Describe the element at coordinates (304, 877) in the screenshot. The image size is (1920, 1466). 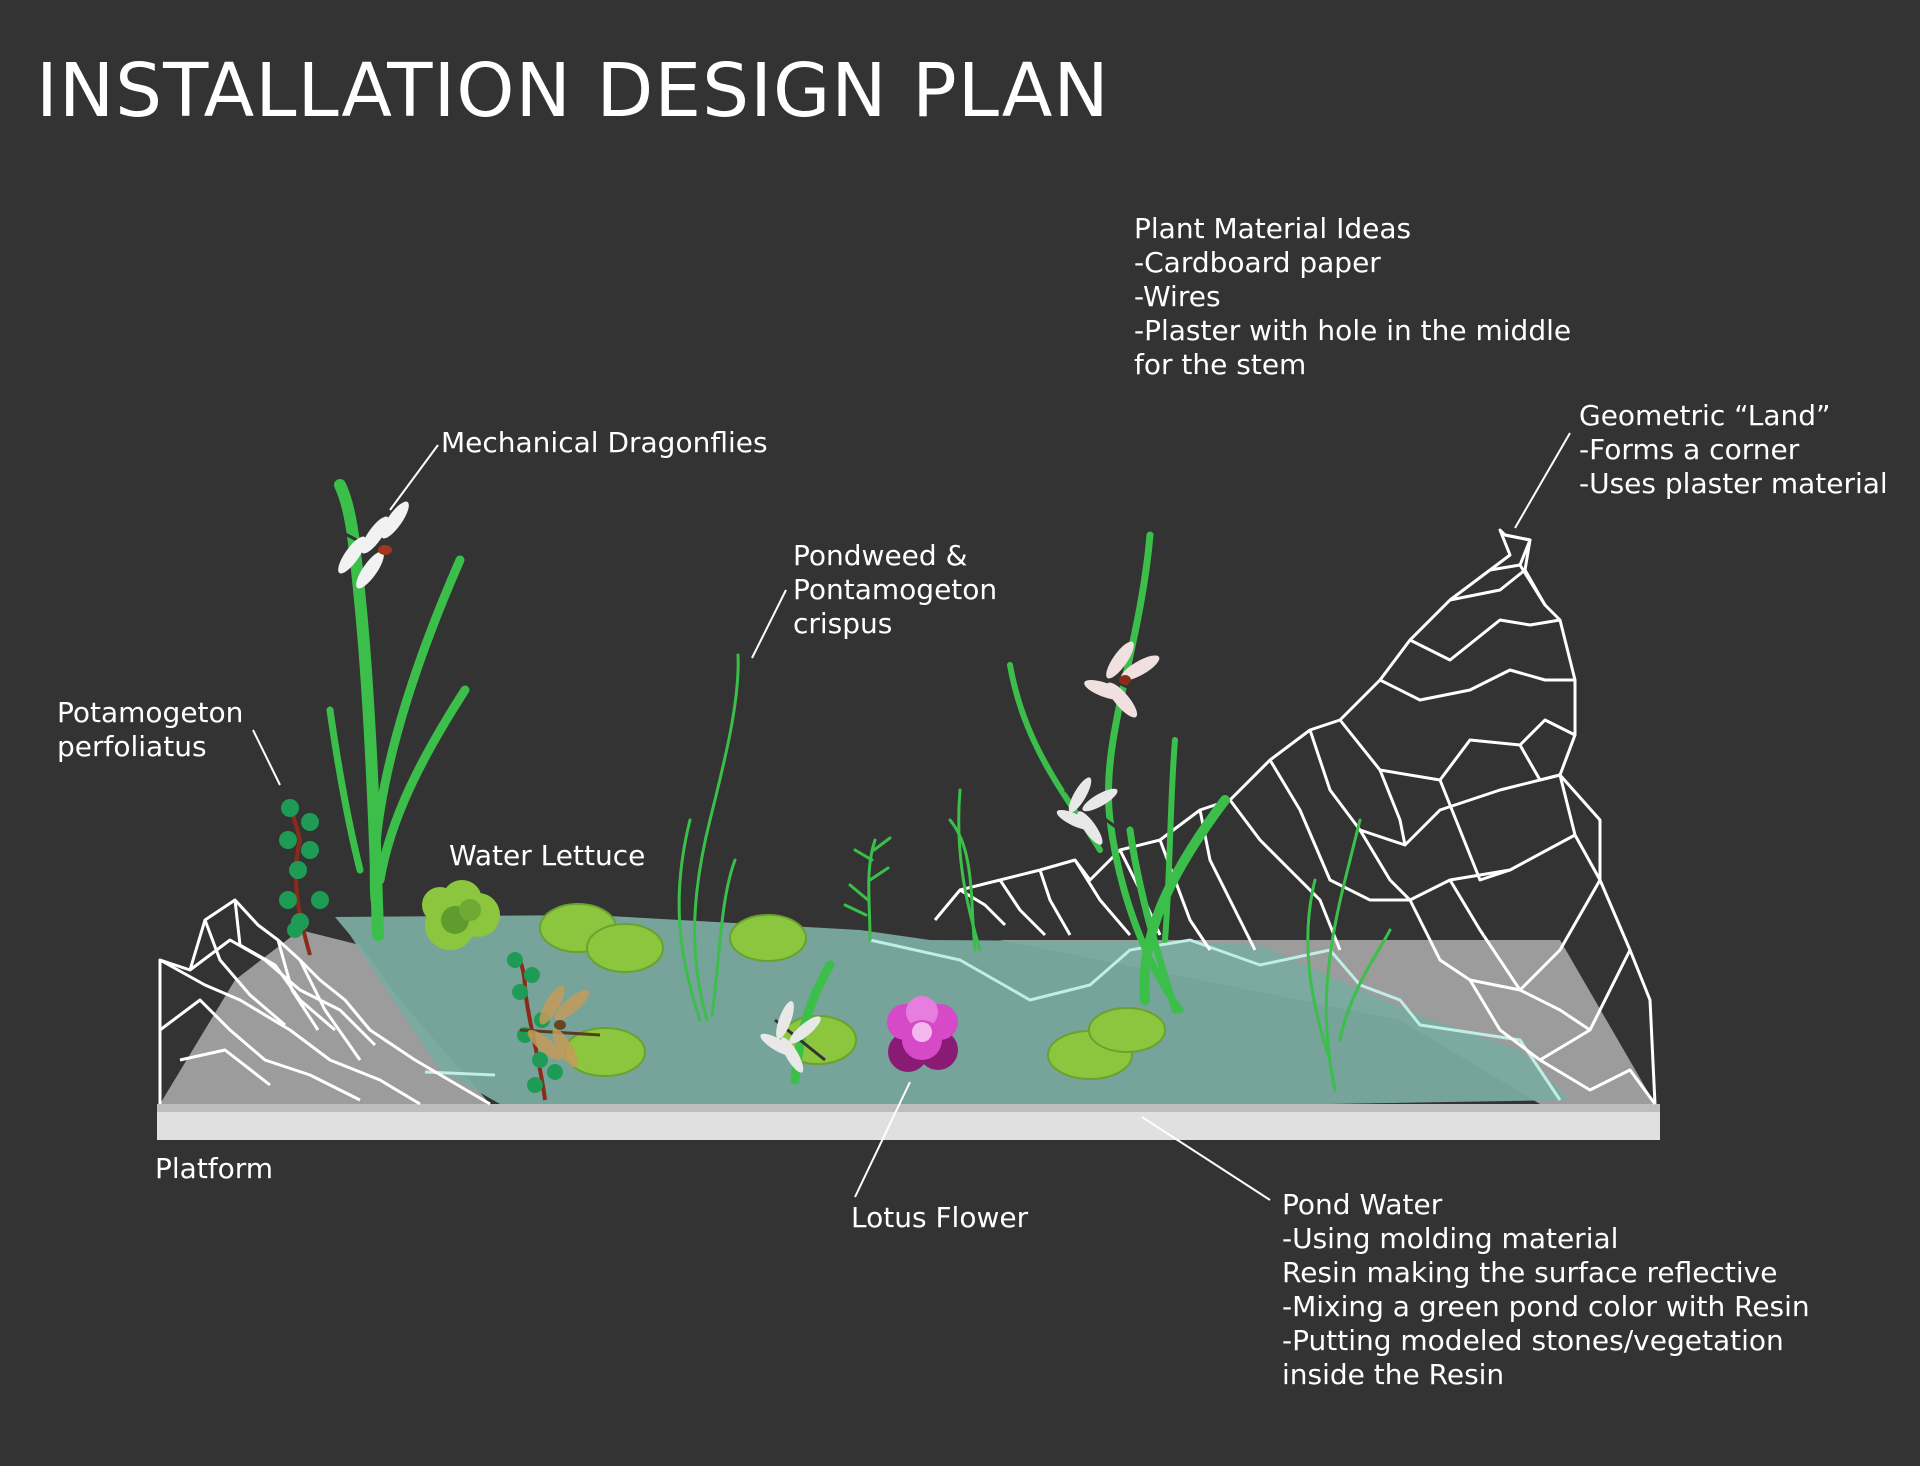
I see `potamogeton-plant-left` at that location.